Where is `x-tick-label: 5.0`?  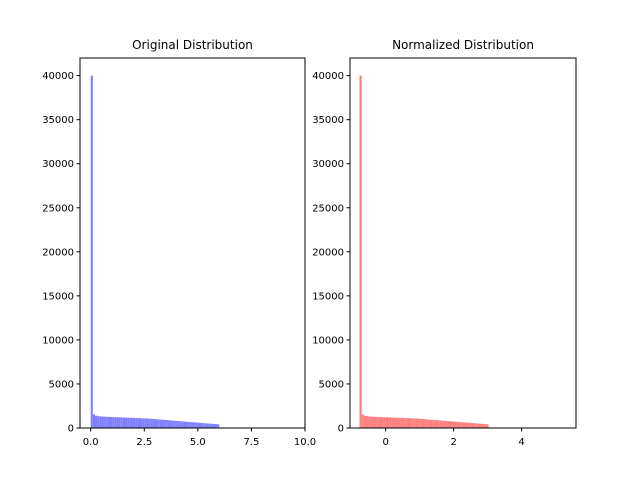
x-tick-label: 5.0 is located at coordinates (198, 442).